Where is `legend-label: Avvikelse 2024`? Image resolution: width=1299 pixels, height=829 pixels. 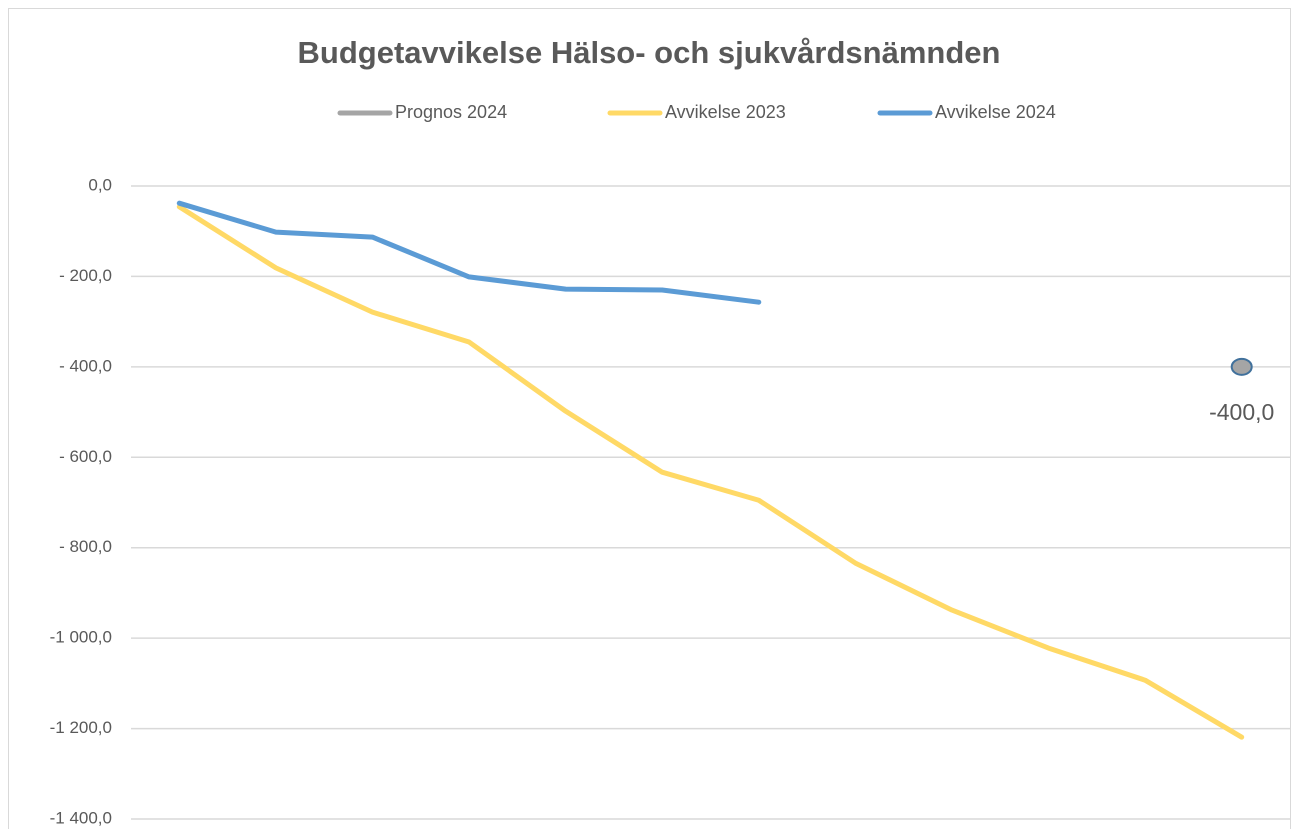
legend-label: Avvikelse 2024 is located at coordinates (995, 112).